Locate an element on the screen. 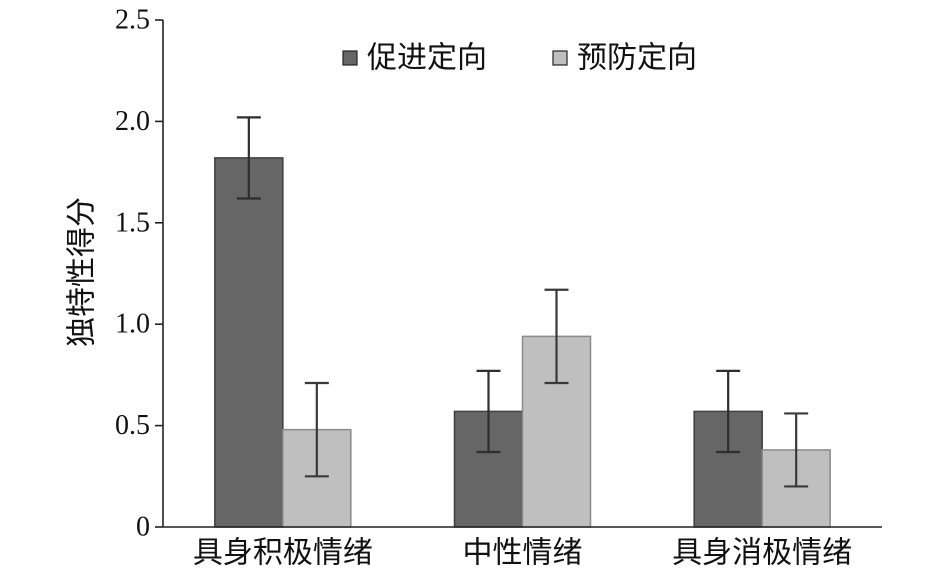 This screenshot has height=576, width=945. x-axis-labels: 具身积极情绪 中性情绪 具身消极情绪 is located at coordinates (522, 553).